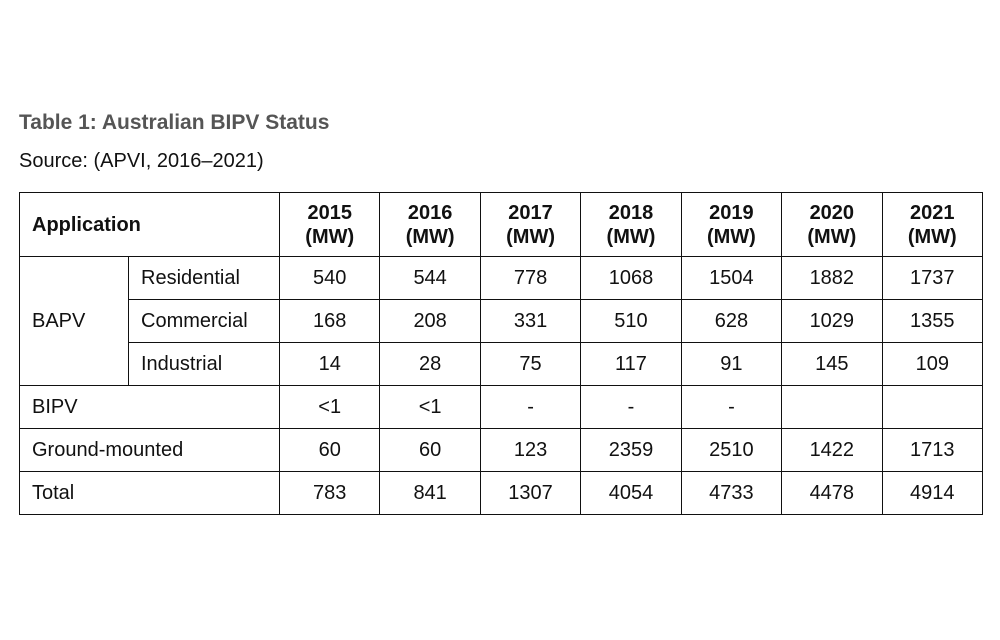  Describe the element at coordinates (832, 278) in the screenshot. I see `value-cell: 1882` at that location.